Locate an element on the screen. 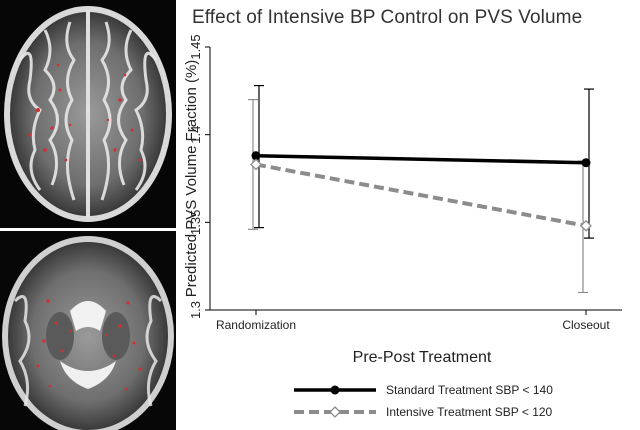 This screenshot has height=430, width=640. y-tick-label: 1.3 is located at coordinates (195, 310).